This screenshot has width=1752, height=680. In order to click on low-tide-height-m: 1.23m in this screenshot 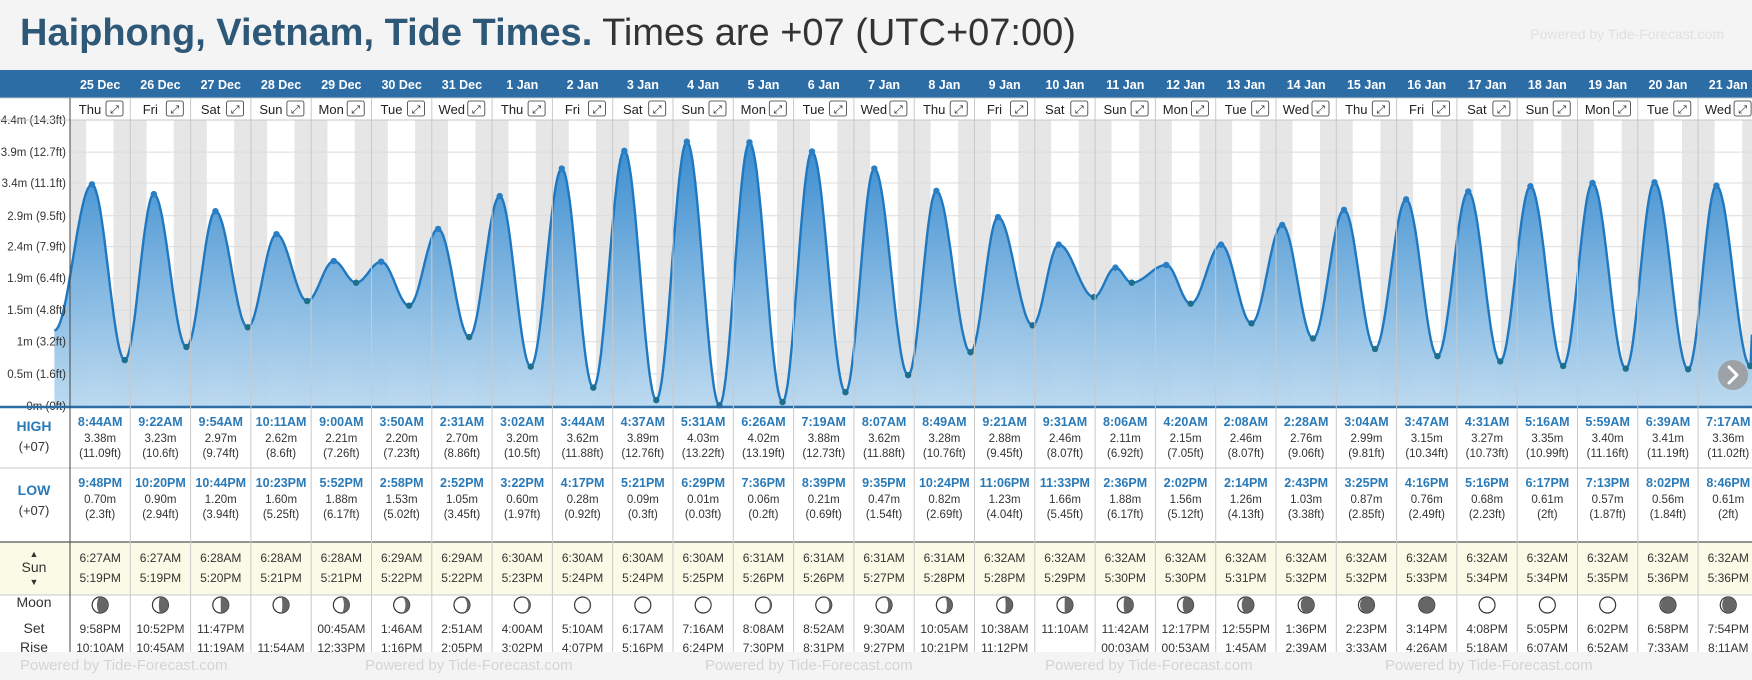, I will do `click(1005, 500)`.